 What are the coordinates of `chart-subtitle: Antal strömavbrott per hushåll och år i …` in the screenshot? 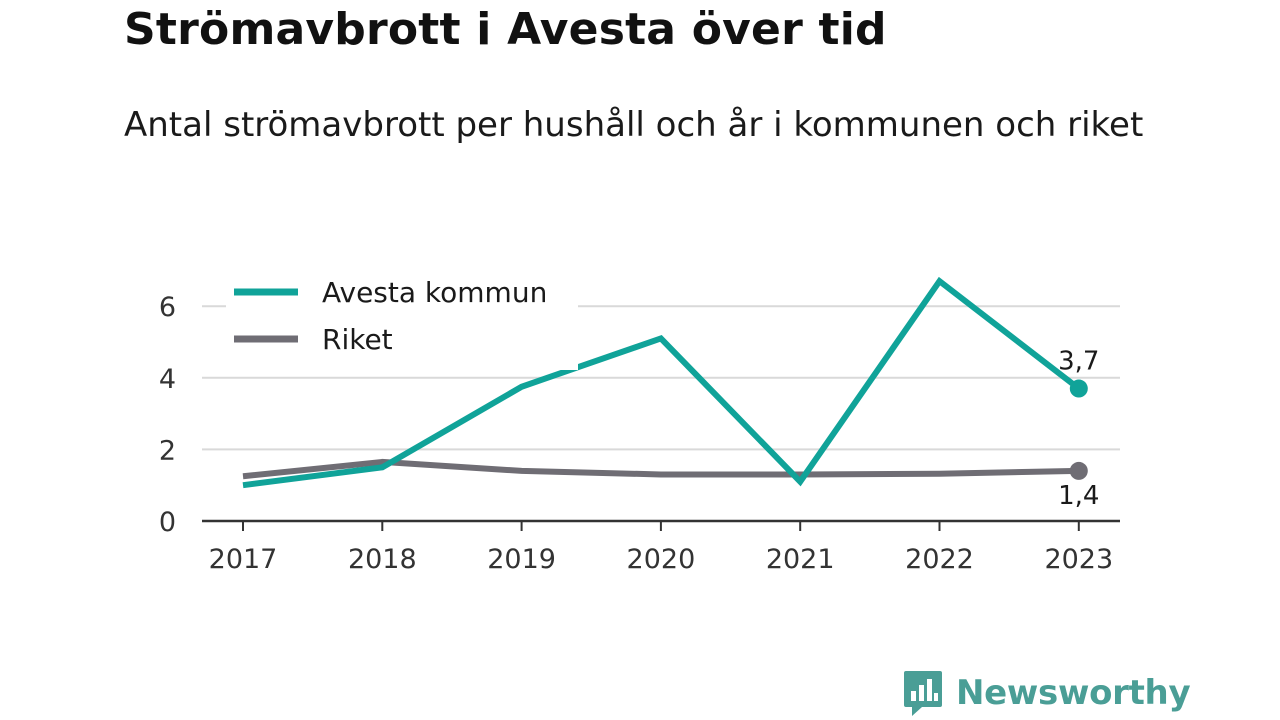 It's located at (634, 125).